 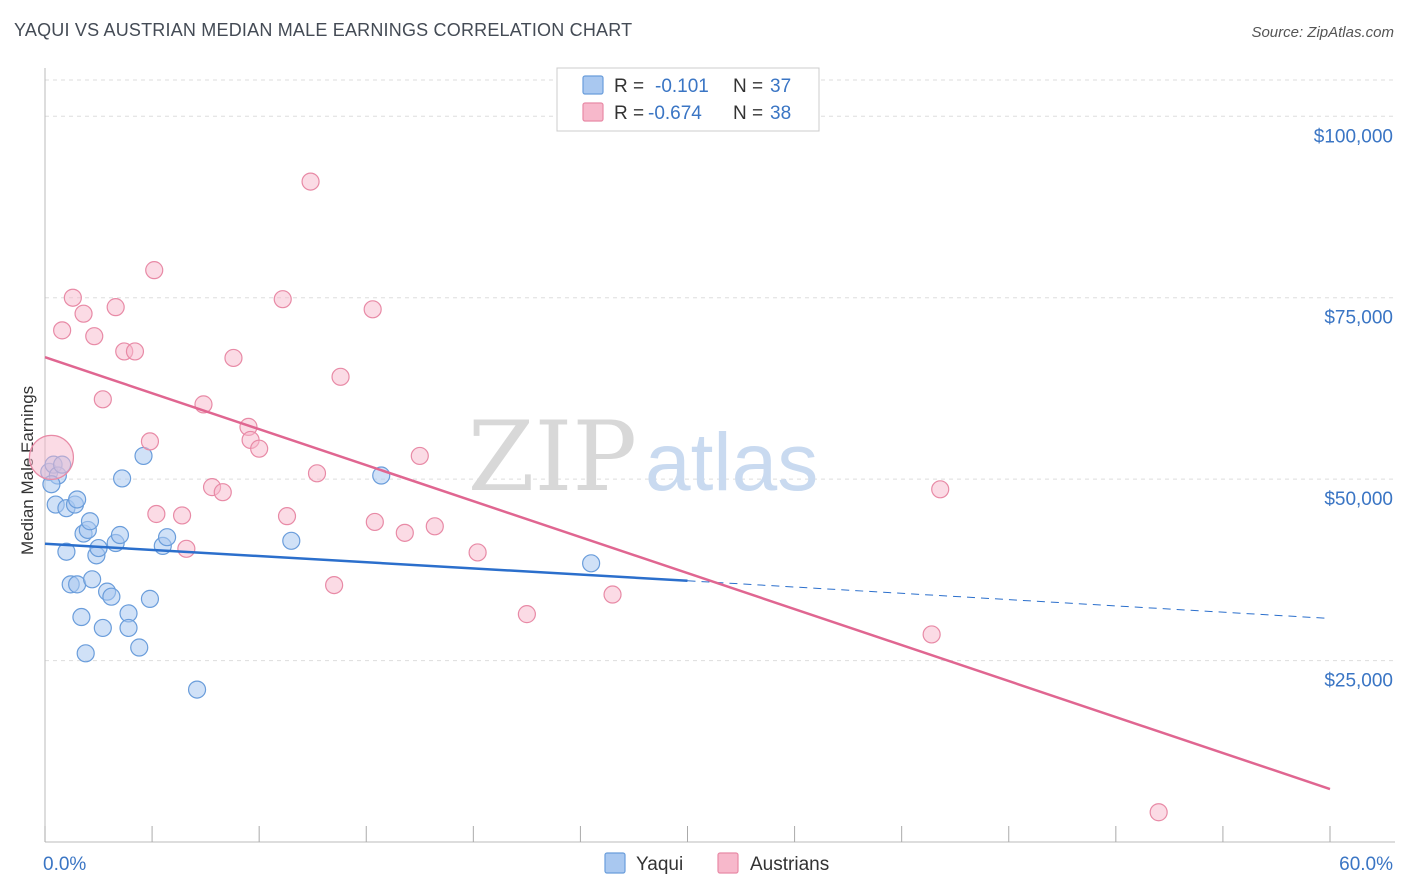 I want to click on stats-r-value-yaqui: -0.101, so click(x=682, y=86).